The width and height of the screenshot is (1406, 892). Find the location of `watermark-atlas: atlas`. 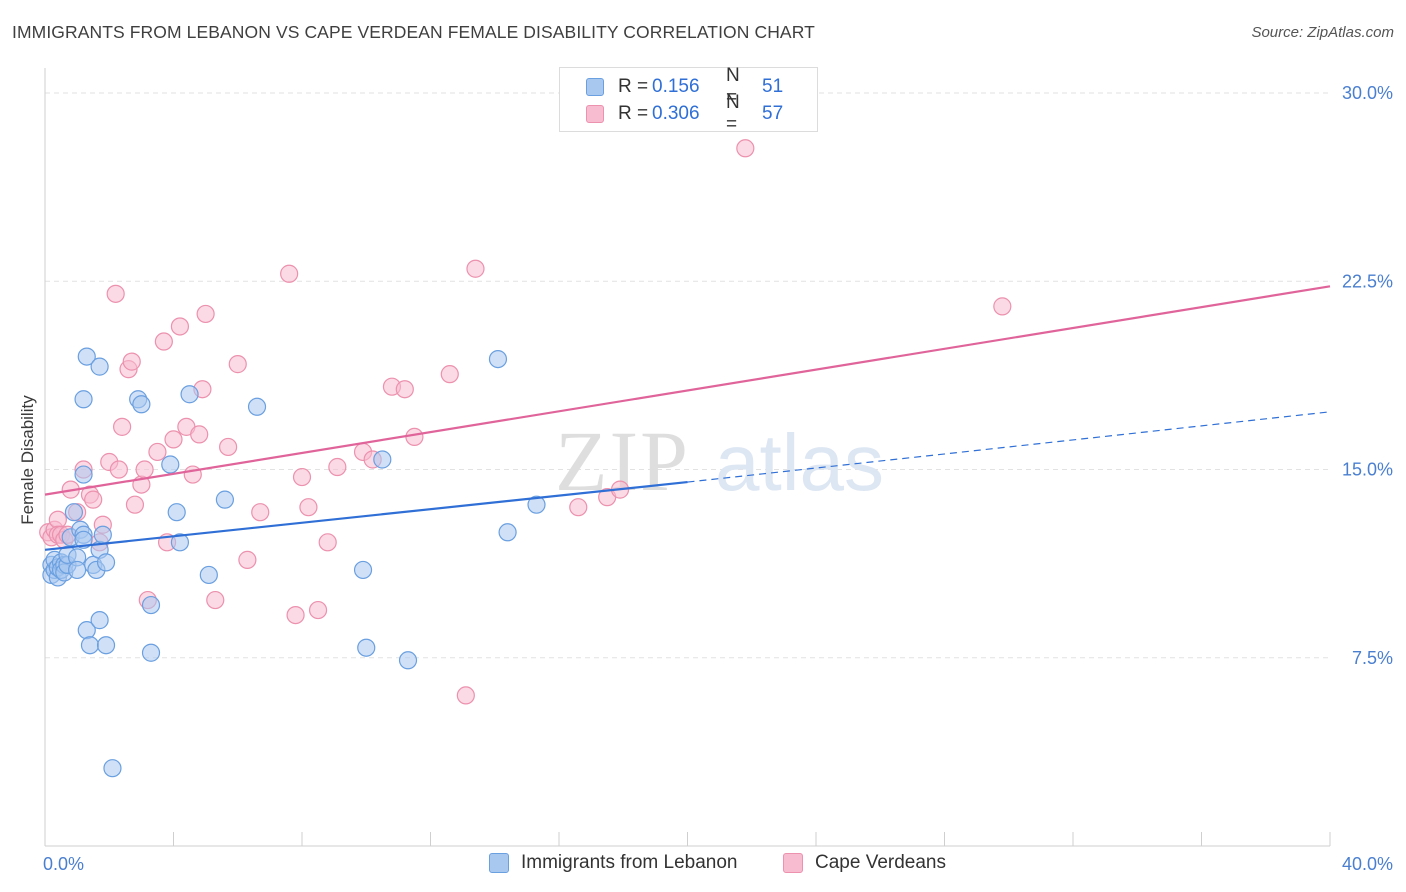

watermark-atlas: atlas is located at coordinates (799, 462).